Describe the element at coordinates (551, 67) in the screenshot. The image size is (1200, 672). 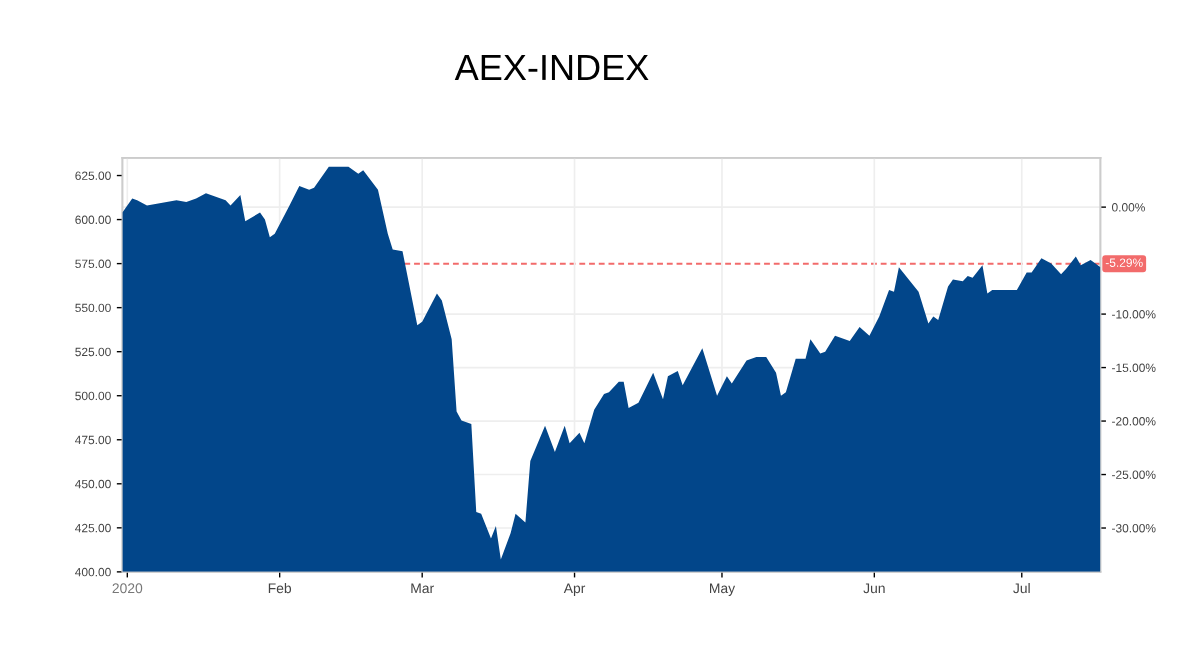
I see `chart-title: AEX-INDEX` at that location.